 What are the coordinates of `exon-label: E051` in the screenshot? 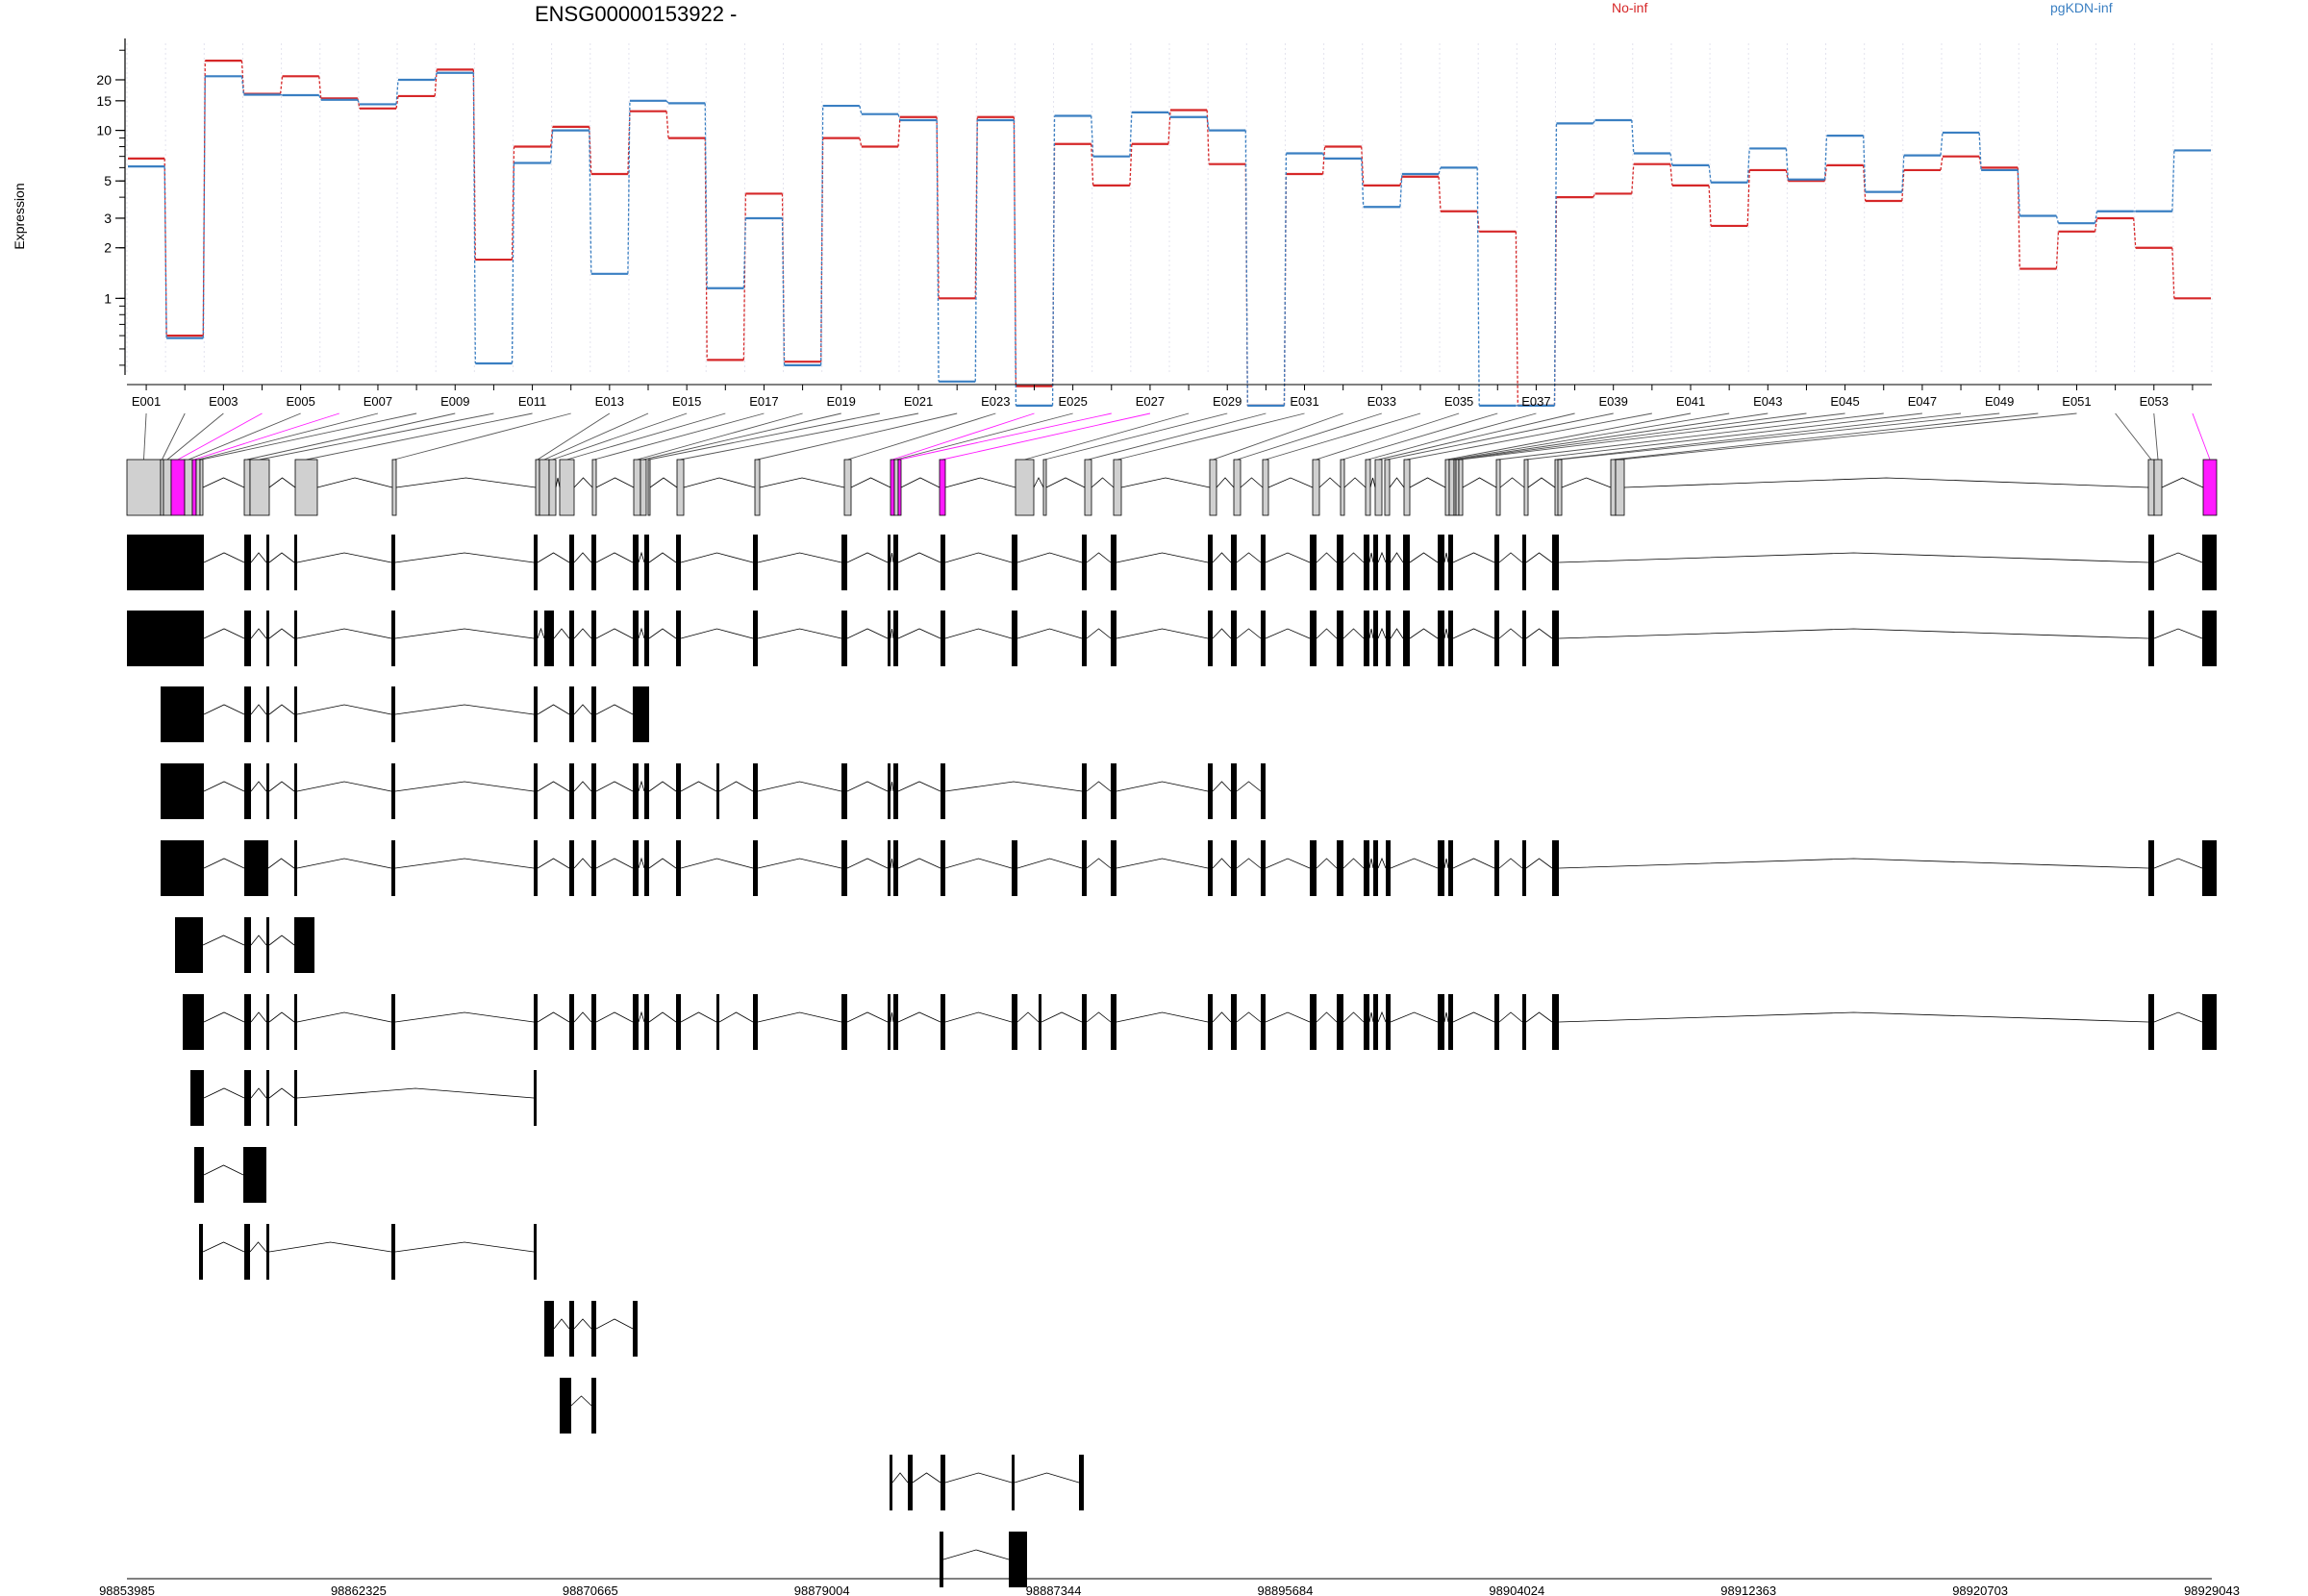 It's located at (2077, 402).